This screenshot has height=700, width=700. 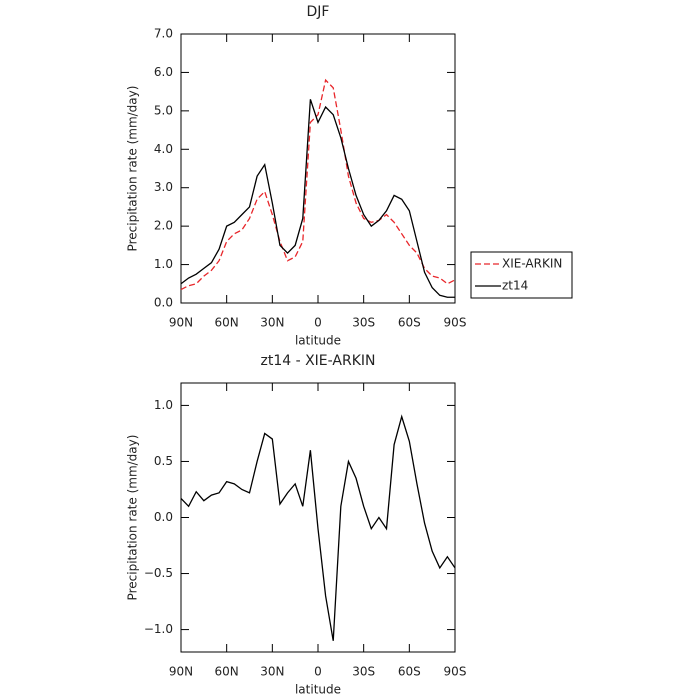 I want to click on y-tick-label: −0.5, so click(x=158, y=573).